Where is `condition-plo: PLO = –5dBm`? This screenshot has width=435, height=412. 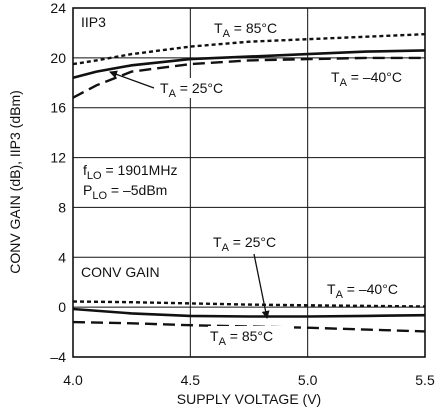 condition-plo: PLO = –5dBm is located at coordinates (125, 192).